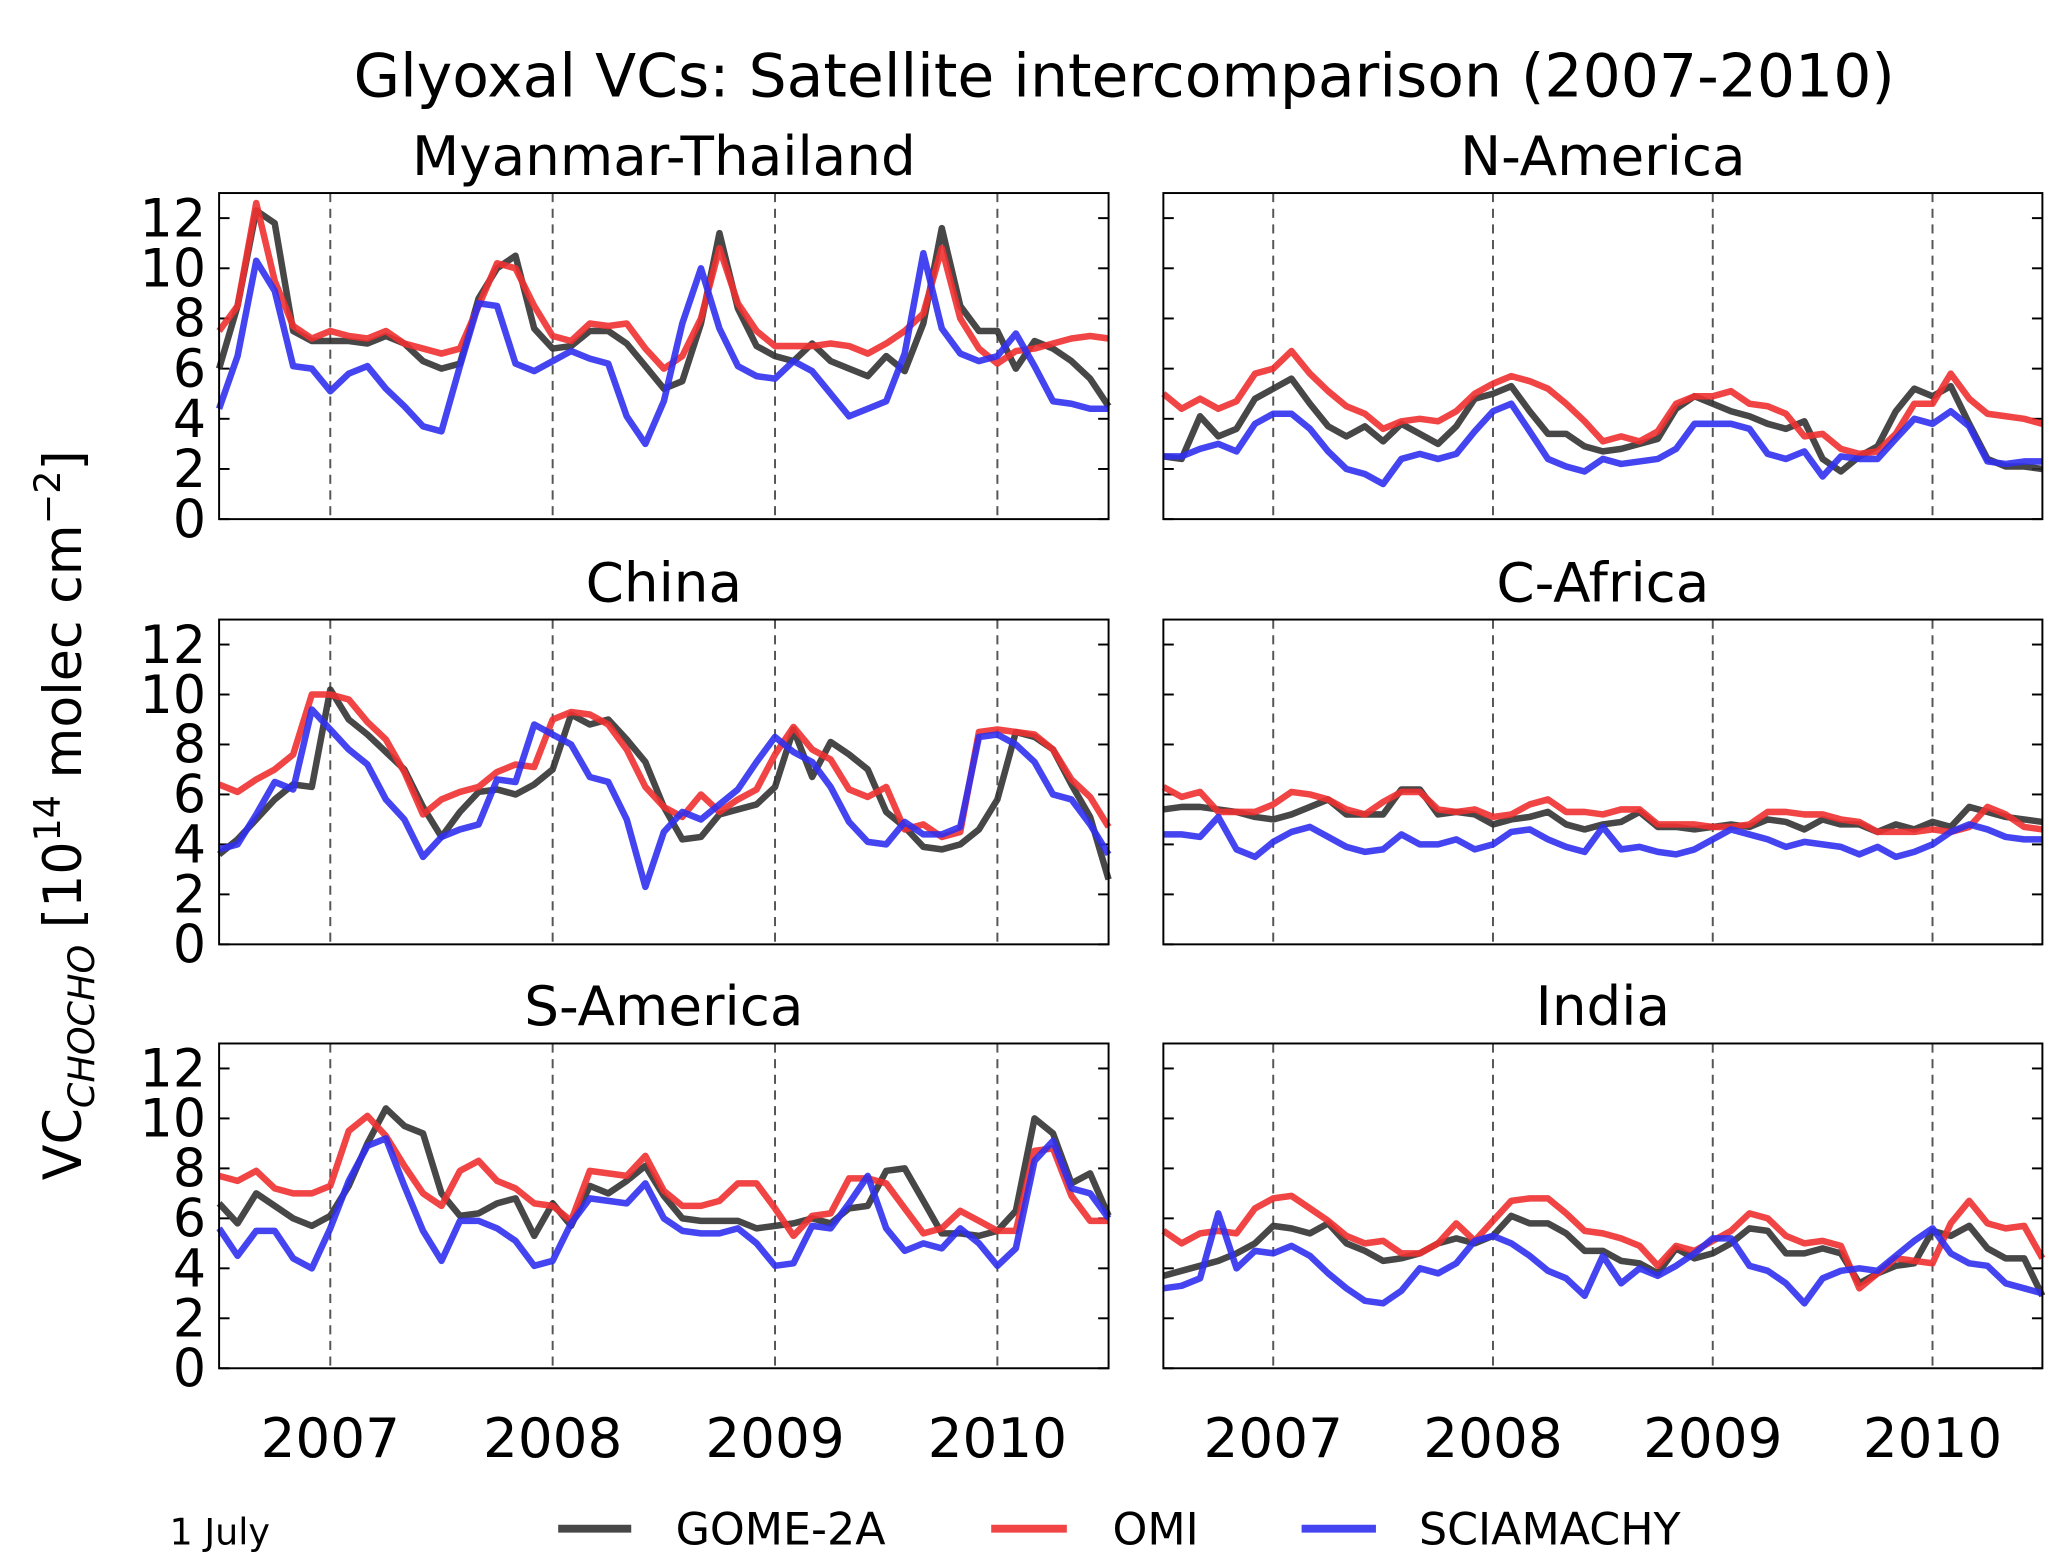  What do you see at coordinates (64, 659) in the screenshot?
I see `y-label-unit: molec cm` at bounding box center [64, 659].